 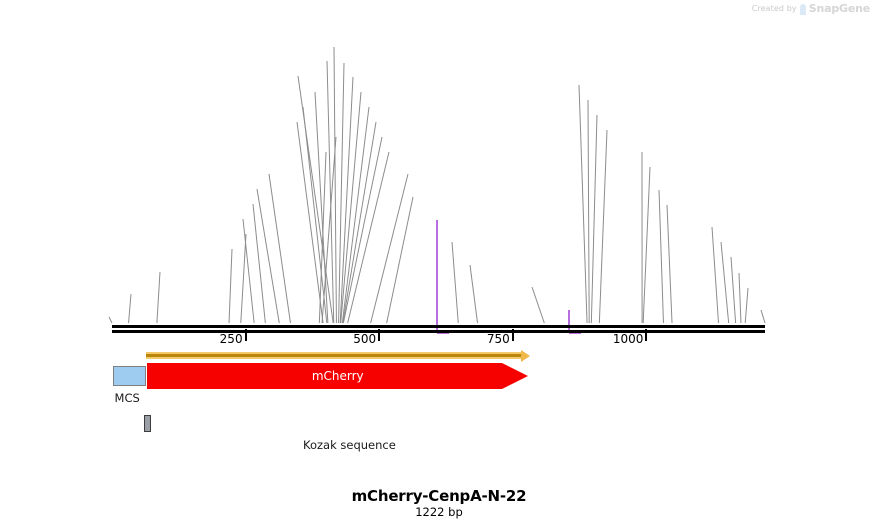 What do you see at coordinates (147, 423) in the screenshot?
I see `kozak-feature` at bounding box center [147, 423].